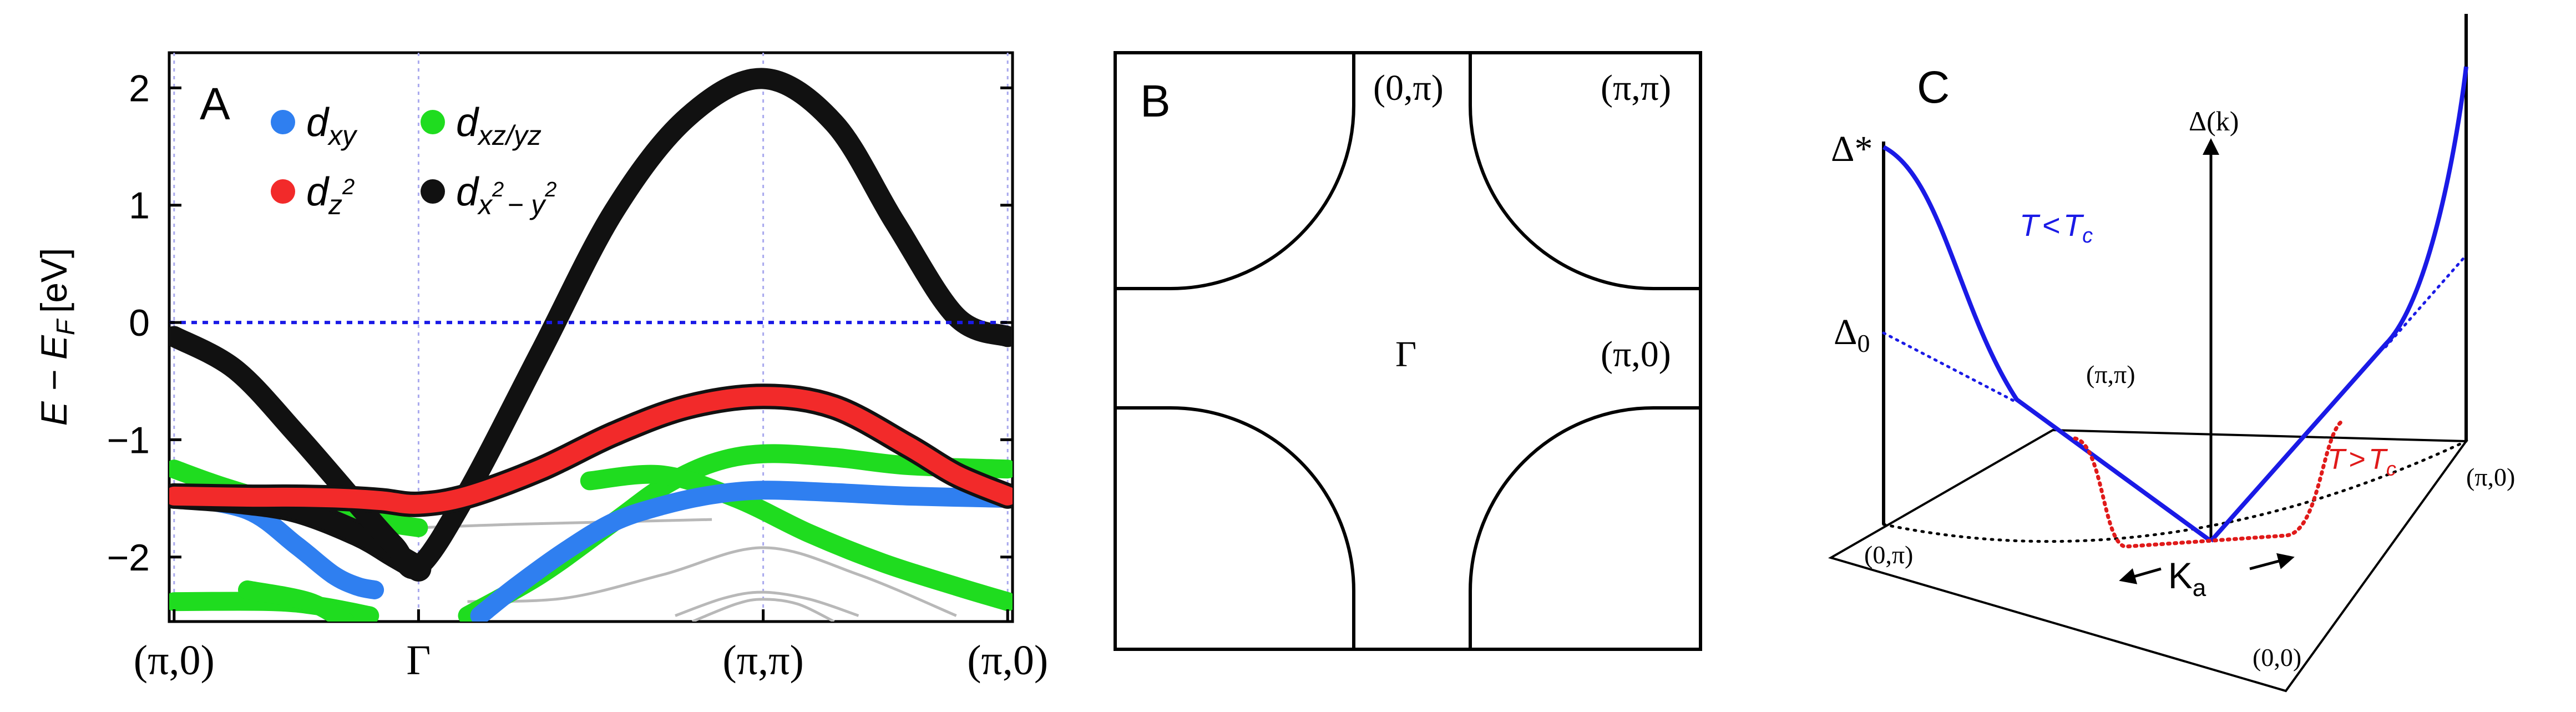  What do you see at coordinates (1851, 149) in the screenshot?
I see `delta-star-label: Δ*` at bounding box center [1851, 149].